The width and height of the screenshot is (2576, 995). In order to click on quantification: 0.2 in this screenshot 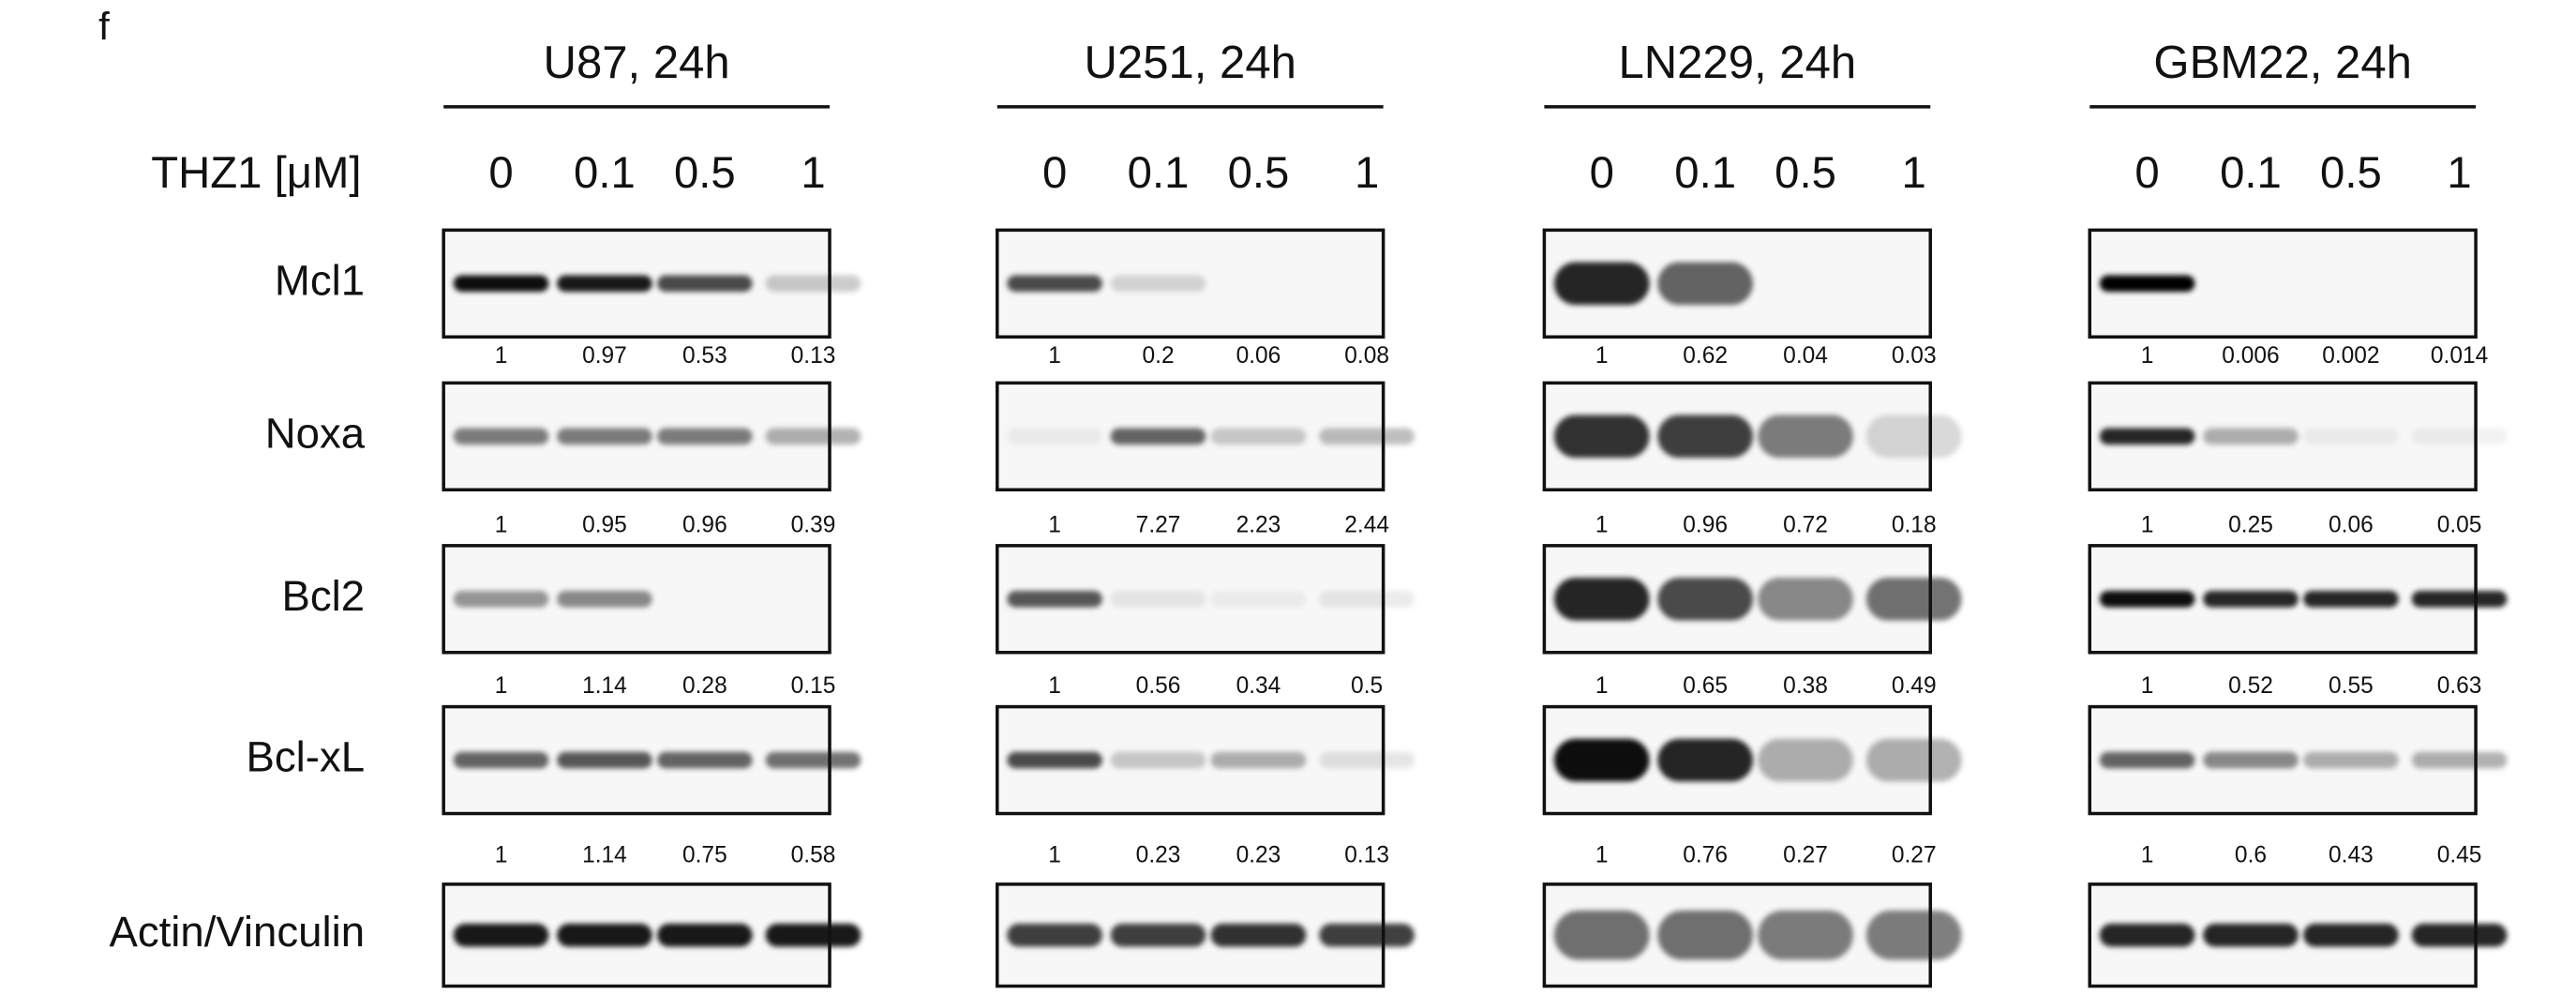, I will do `click(1159, 356)`.